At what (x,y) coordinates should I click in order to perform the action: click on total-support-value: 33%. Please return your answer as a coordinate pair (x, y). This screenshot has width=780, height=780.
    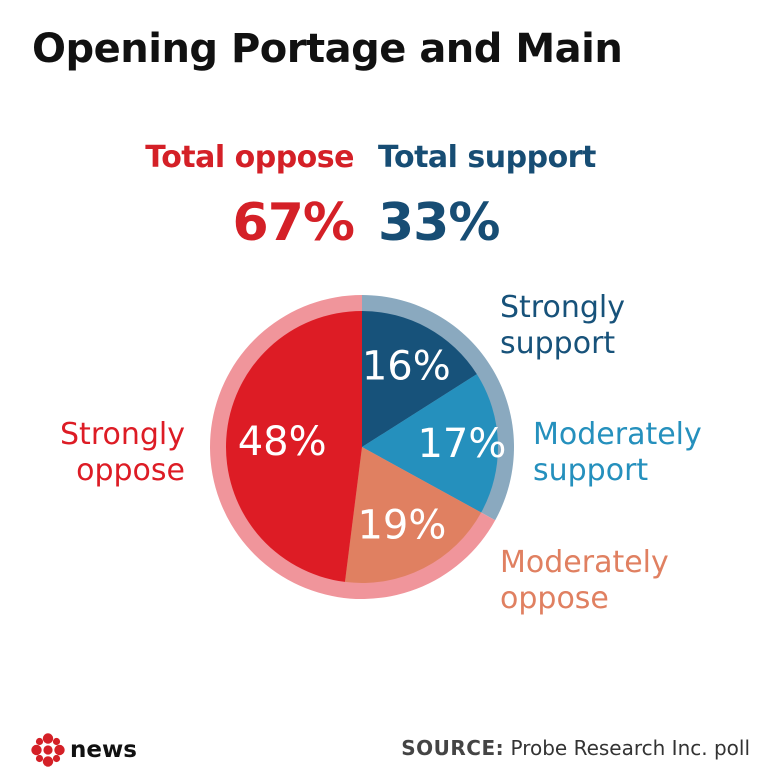
    Looking at the image, I should click on (439, 223).